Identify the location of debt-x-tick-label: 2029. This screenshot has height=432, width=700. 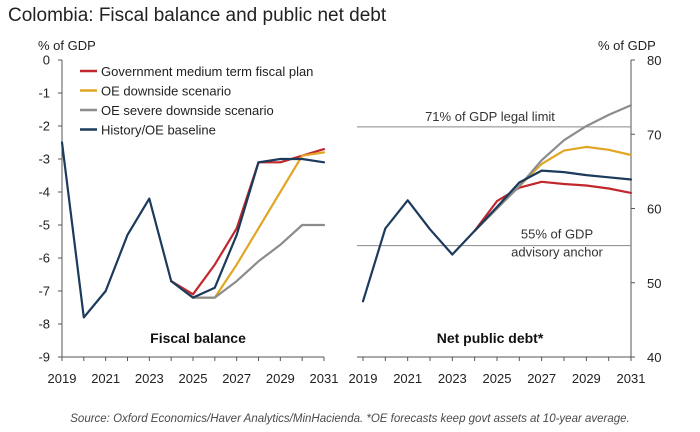
(586, 378).